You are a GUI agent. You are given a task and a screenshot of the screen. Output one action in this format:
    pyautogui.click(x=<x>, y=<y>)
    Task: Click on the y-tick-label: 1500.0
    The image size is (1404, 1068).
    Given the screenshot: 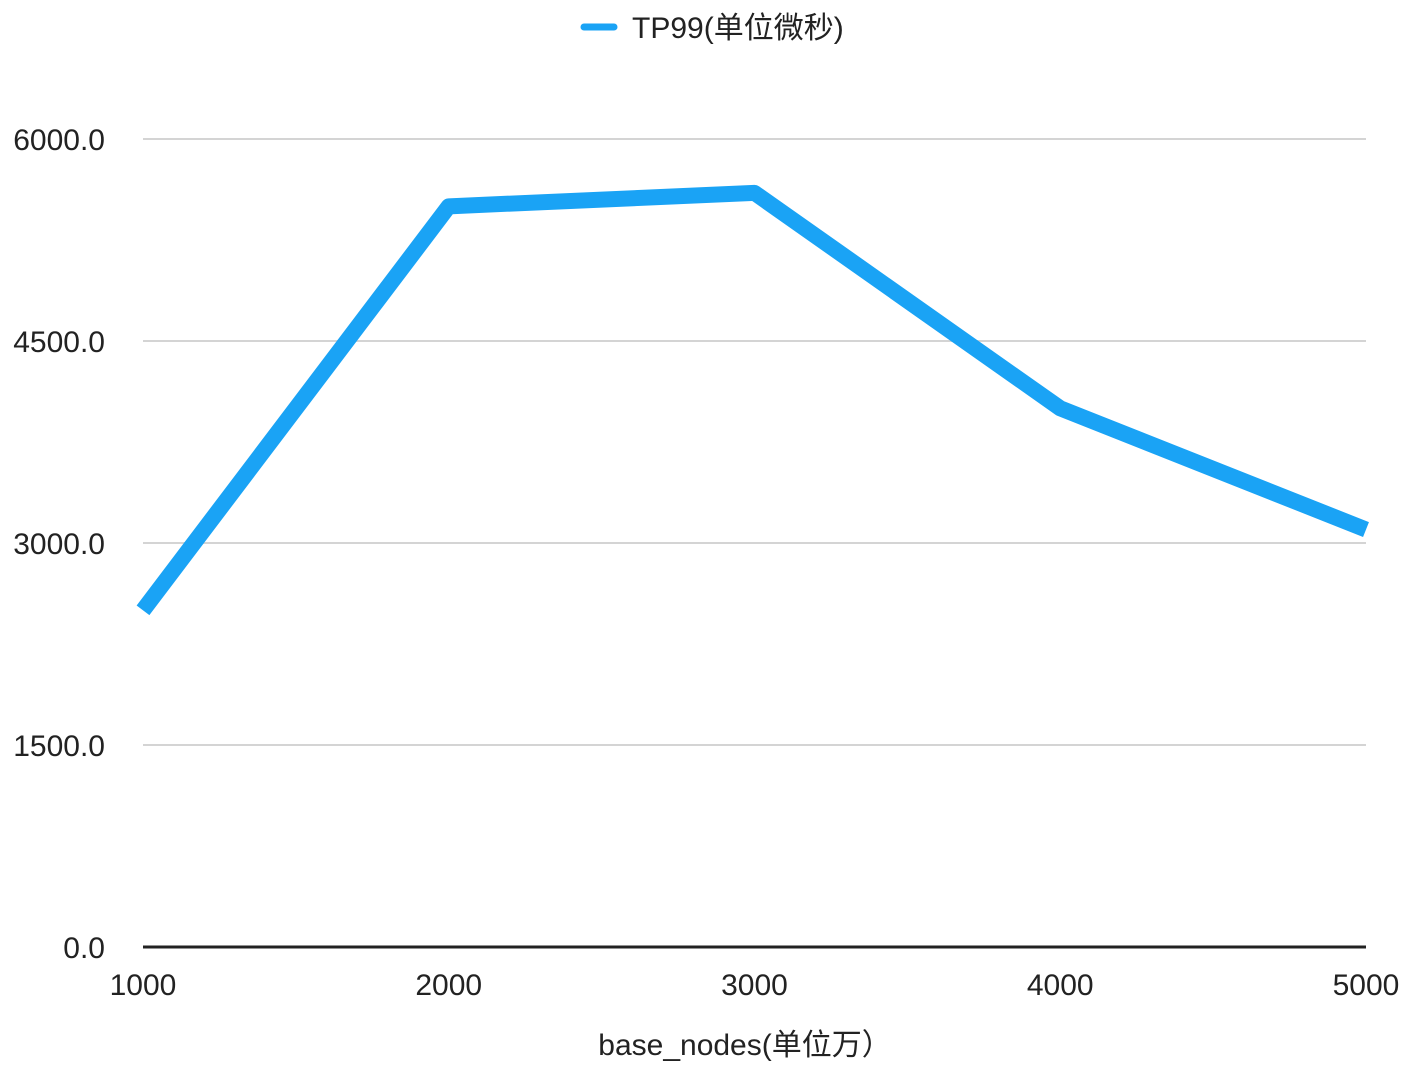 What is the action you would take?
    pyautogui.click(x=59, y=746)
    